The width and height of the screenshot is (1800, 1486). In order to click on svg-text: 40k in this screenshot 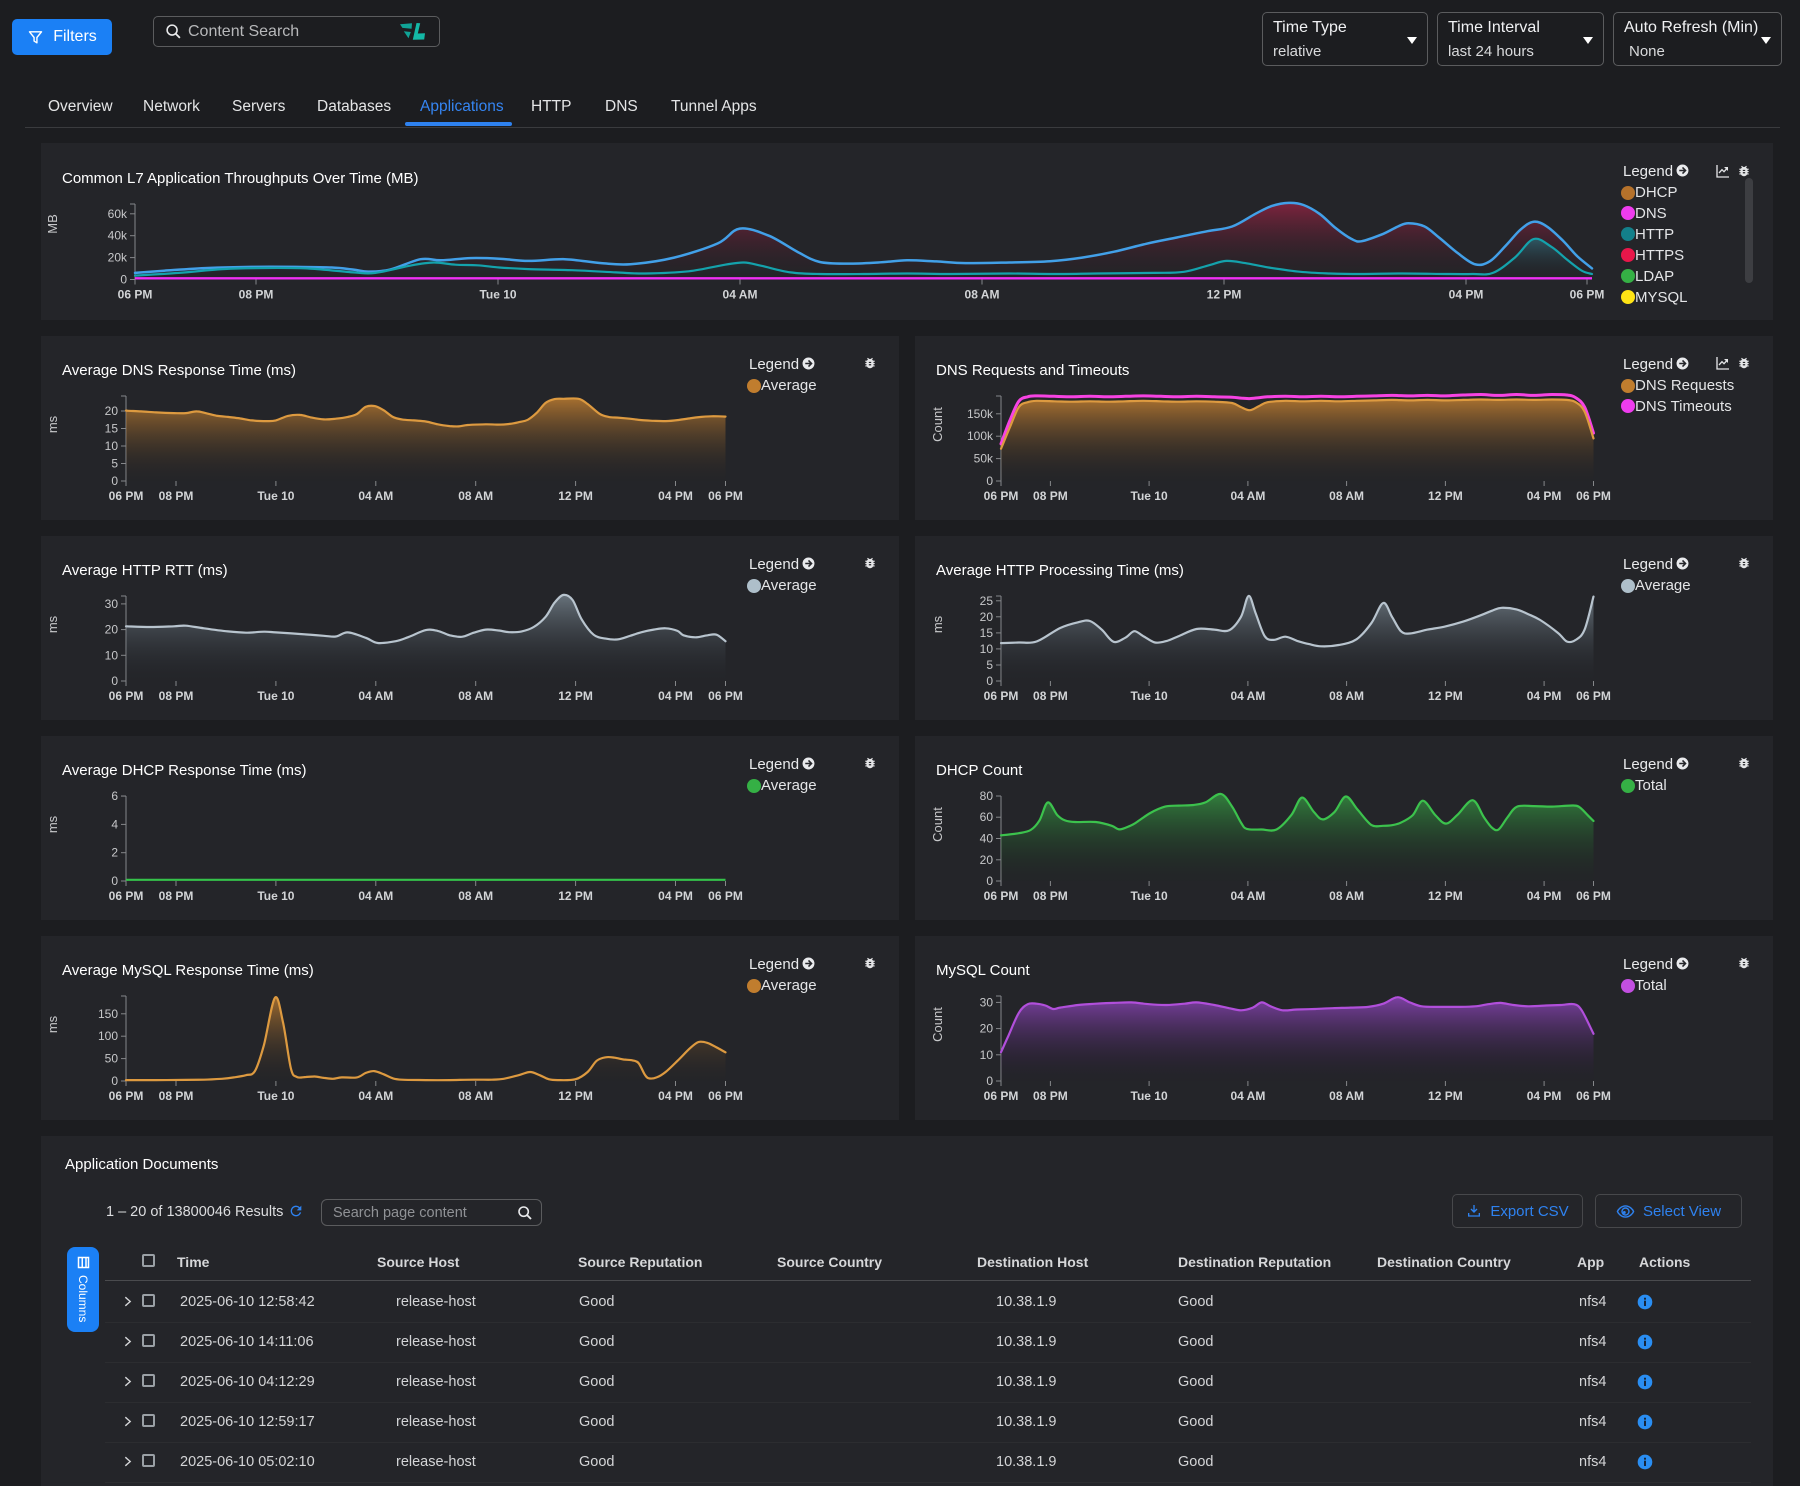, I will do `click(118, 236)`.